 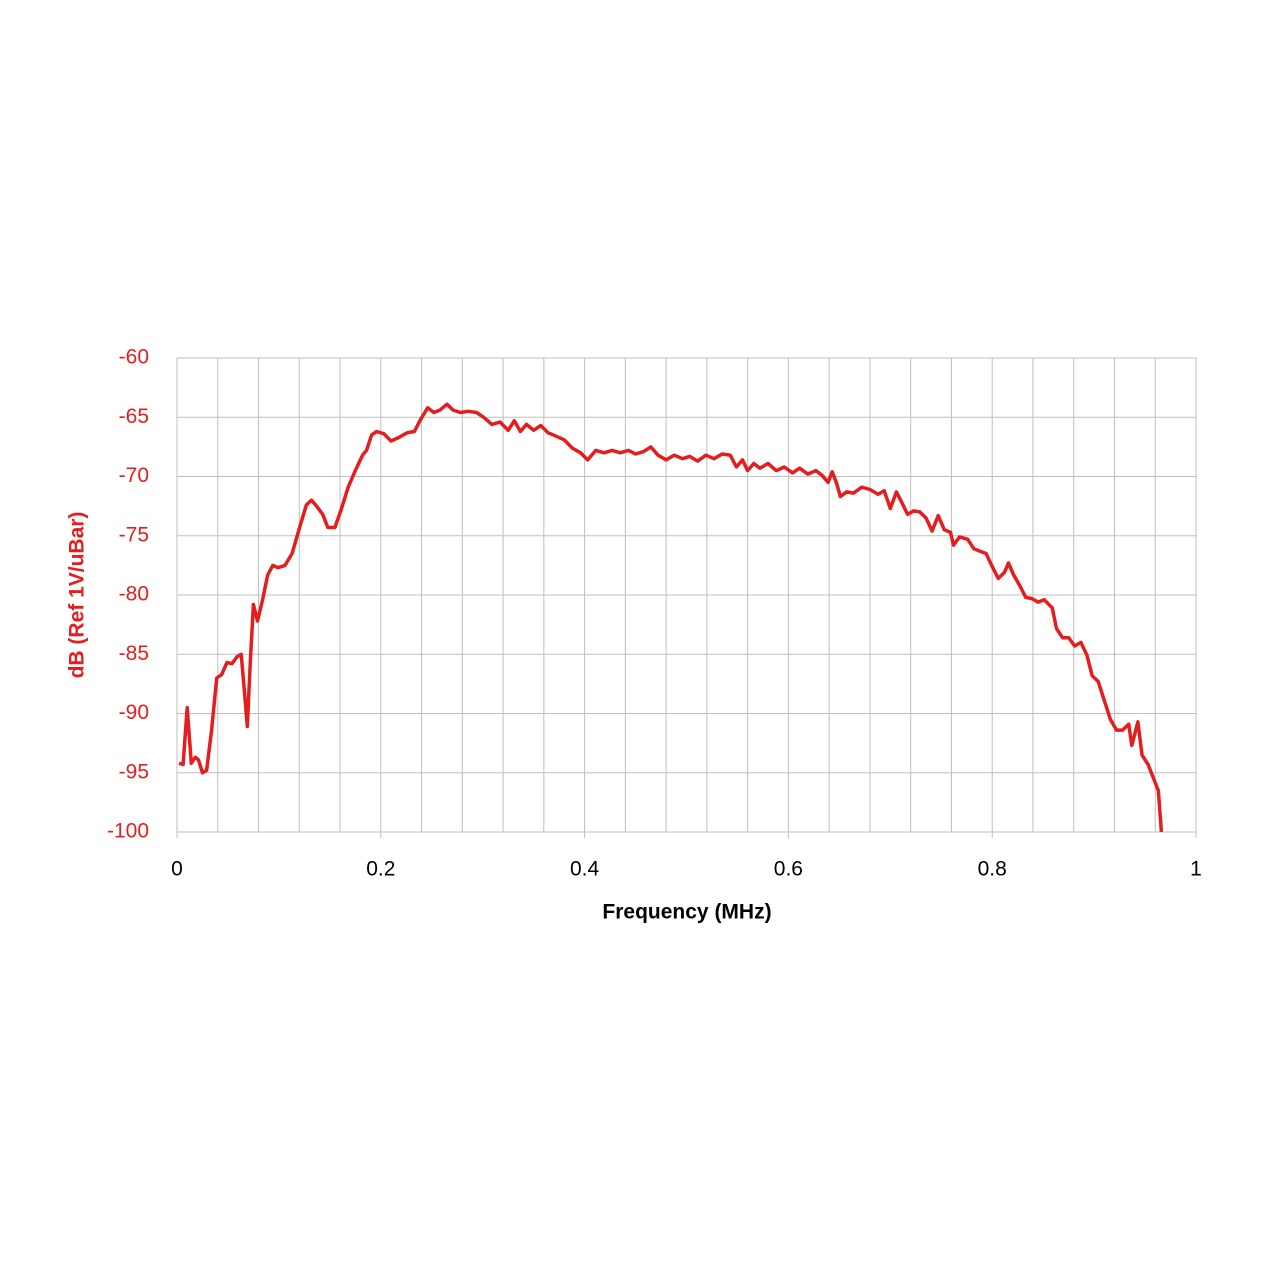 What do you see at coordinates (380, 869) in the screenshot?
I see `x-tick-label: 0.2` at bounding box center [380, 869].